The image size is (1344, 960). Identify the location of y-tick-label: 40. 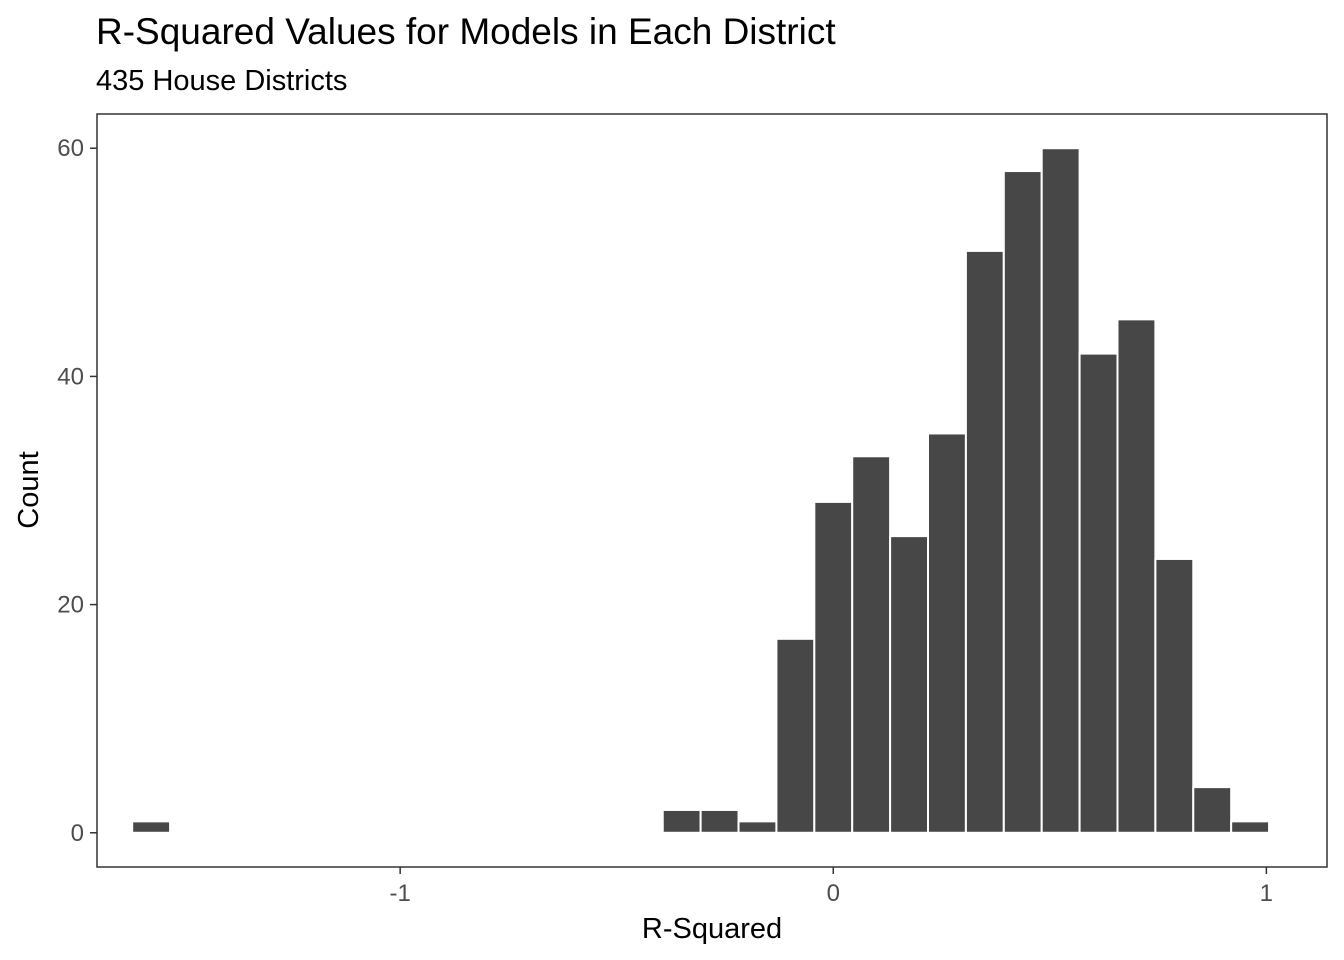
(70, 376).